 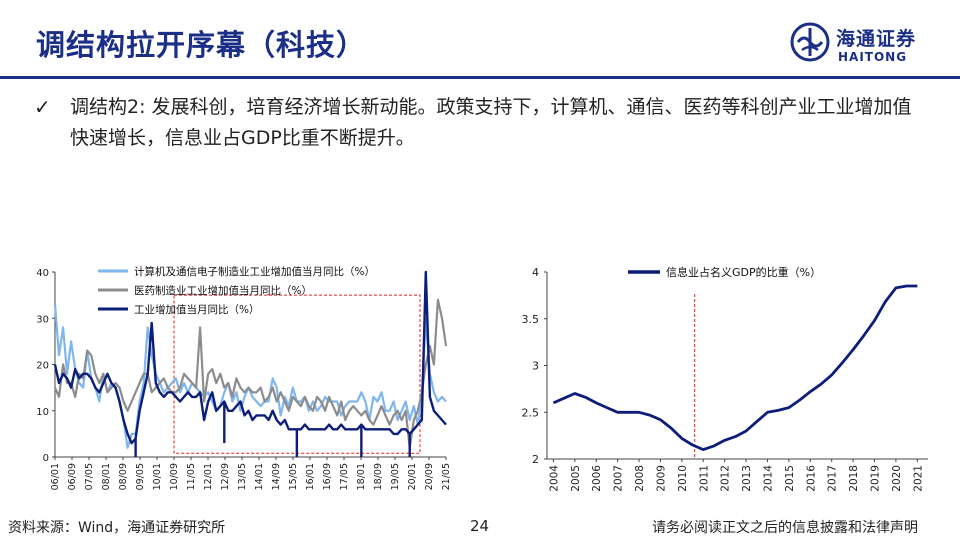 I want to click on y-tick-label: 0, so click(x=46, y=458).